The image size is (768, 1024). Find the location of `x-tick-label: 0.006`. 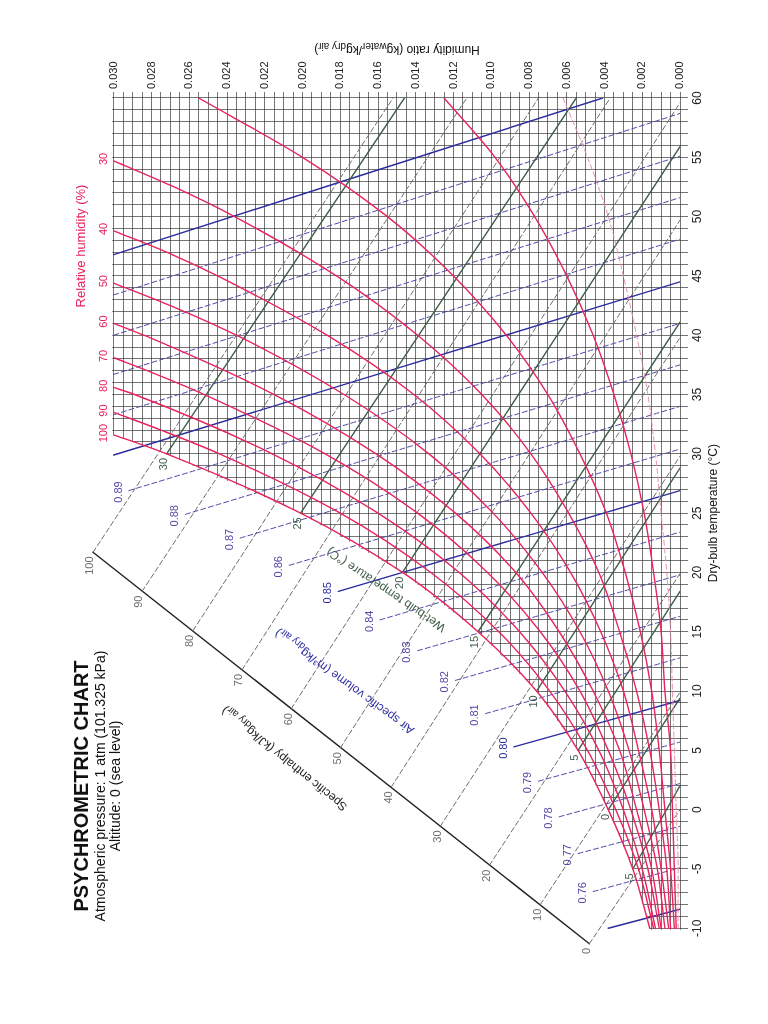

x-tick-label: 0.006 is located at coordinates (565, 75).